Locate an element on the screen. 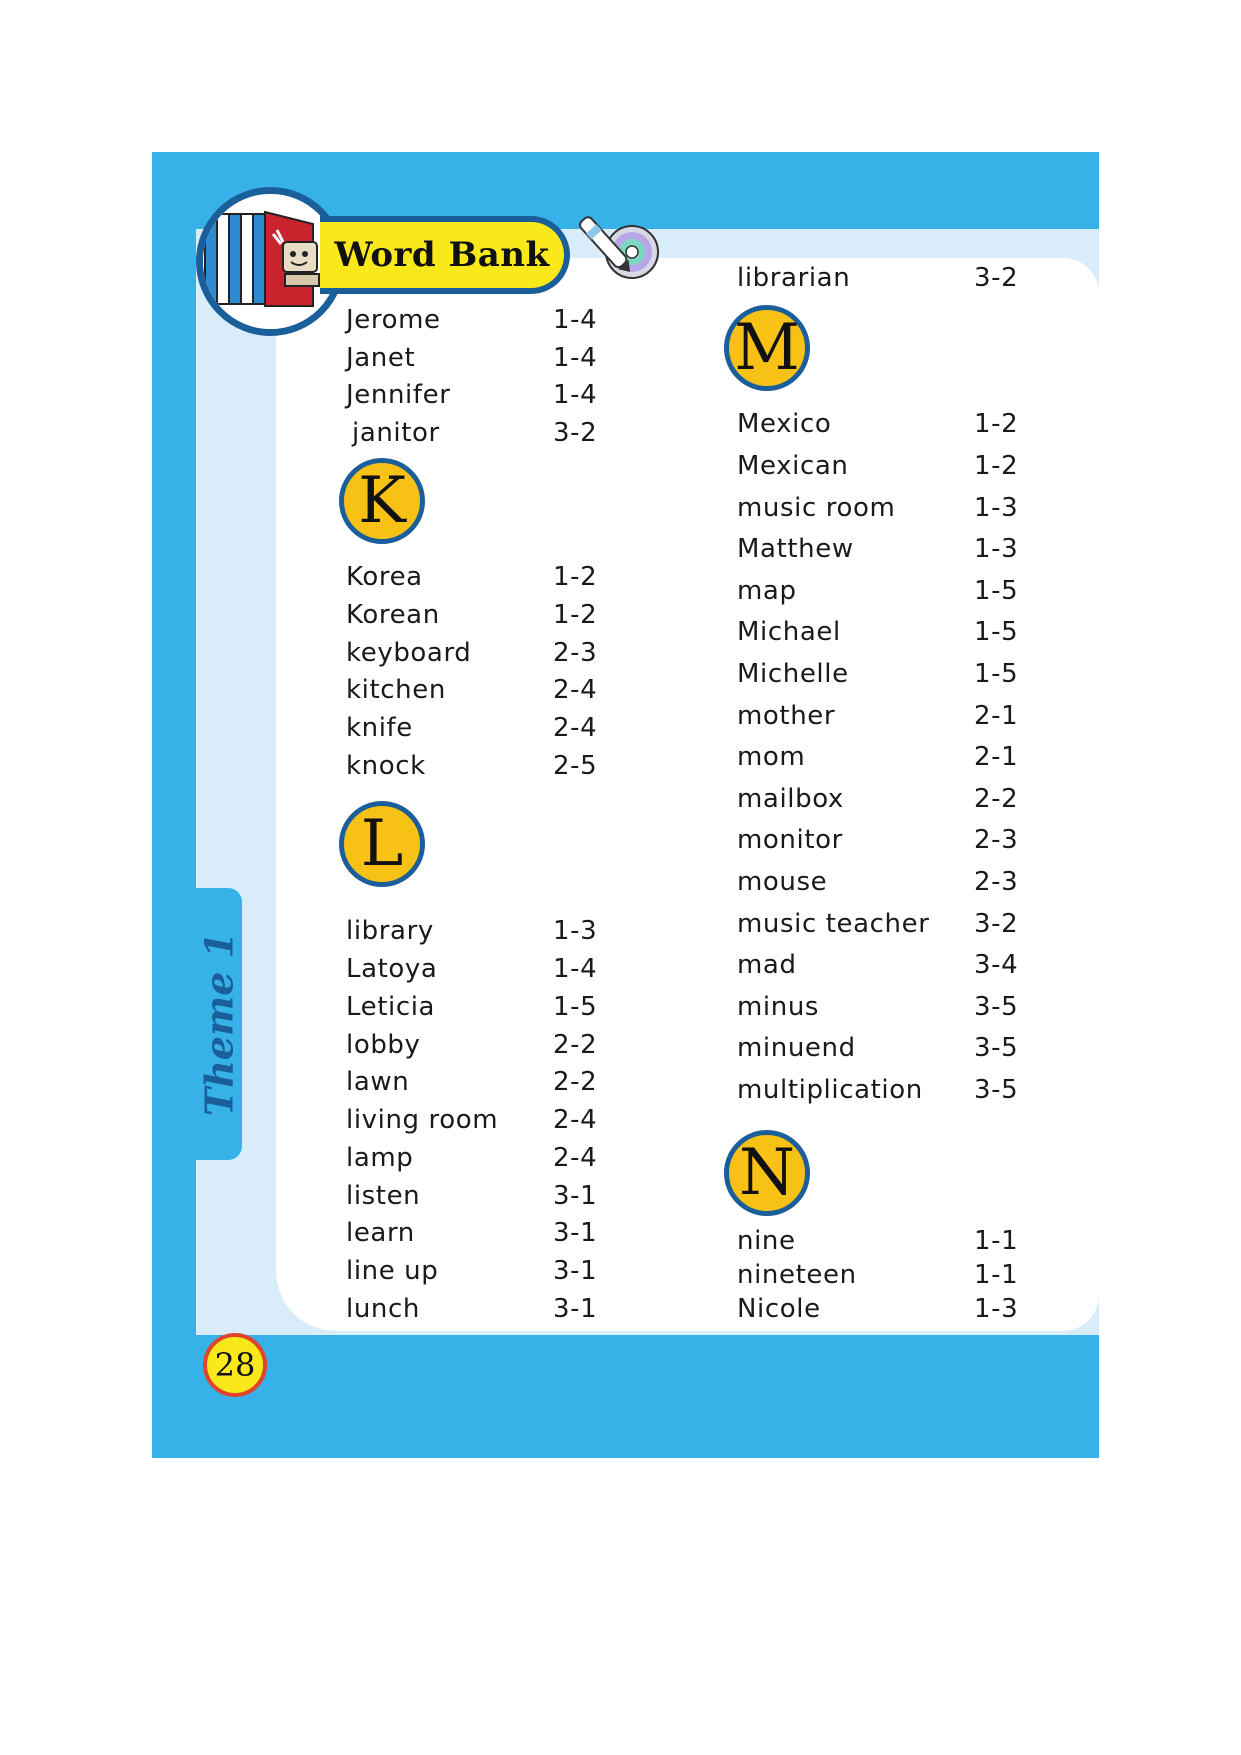 The image size is (1241, 1755). entry-word: Korean is located at coordinates (393, 615).